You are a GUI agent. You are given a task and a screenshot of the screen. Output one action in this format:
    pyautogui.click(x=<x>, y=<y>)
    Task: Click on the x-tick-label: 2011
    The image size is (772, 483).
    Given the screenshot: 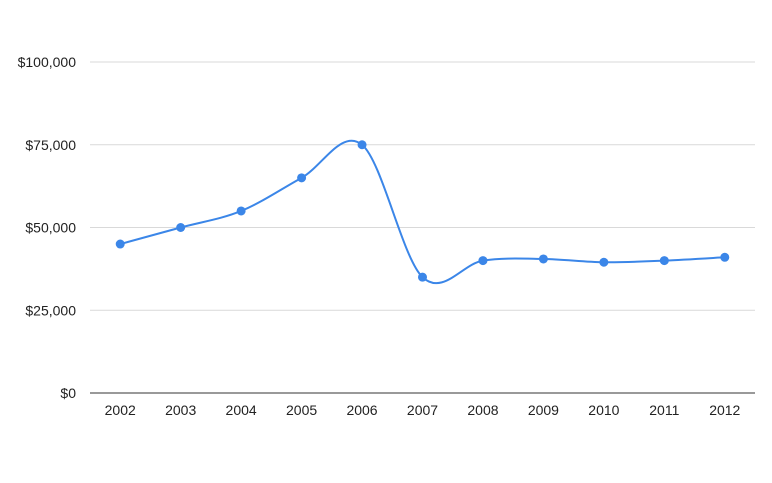 What is the action you would take?
    pyautogui.click(x=664, y=410)
    